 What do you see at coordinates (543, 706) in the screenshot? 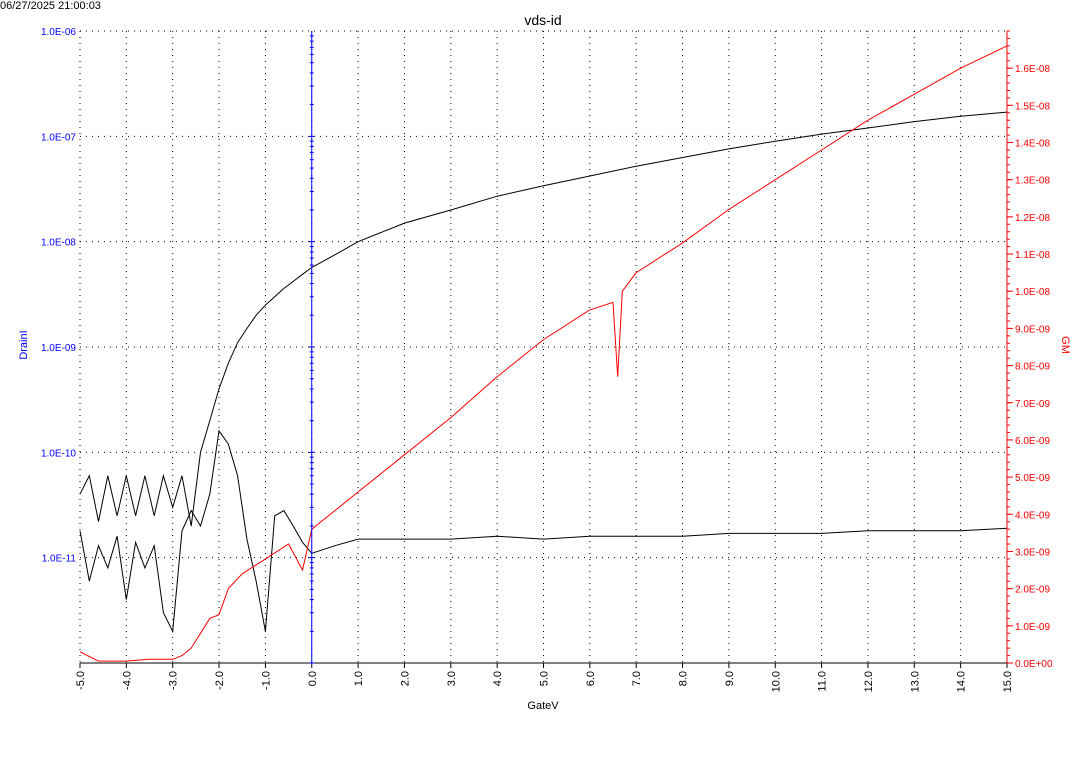
I see `x-axis-label: GateV` at bounding box center [543, 706].